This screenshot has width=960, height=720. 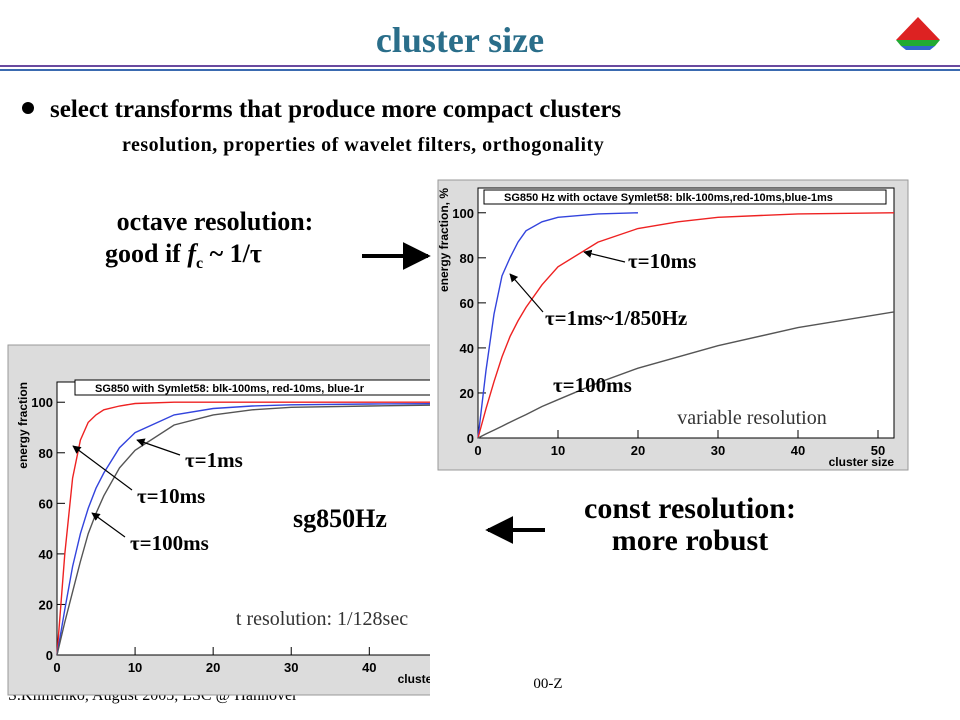 What do you see at coordinates (232, 253) in the screenshot?
I see `text-part: ~ 1/τ` at bounding box center [232, 253].